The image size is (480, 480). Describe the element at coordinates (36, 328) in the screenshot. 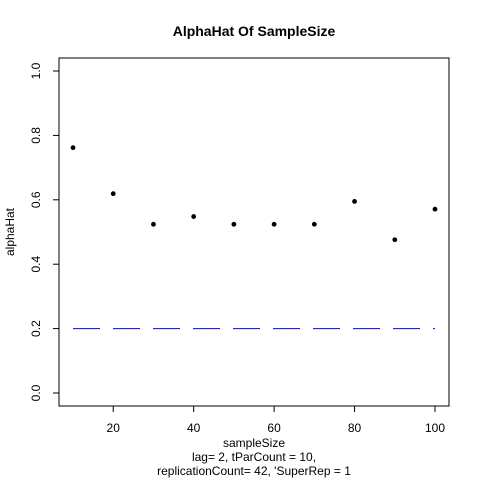

I see `y-tick-label: 0.2` at that location.